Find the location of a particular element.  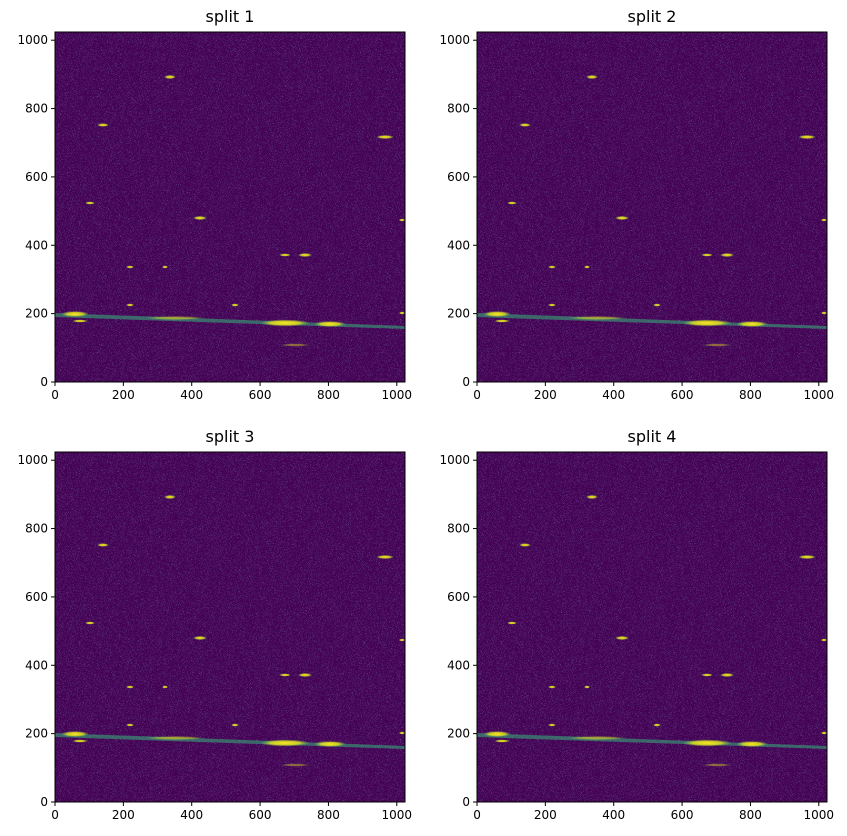

subplot-title: split 2 is located at coordinates (652, 16).